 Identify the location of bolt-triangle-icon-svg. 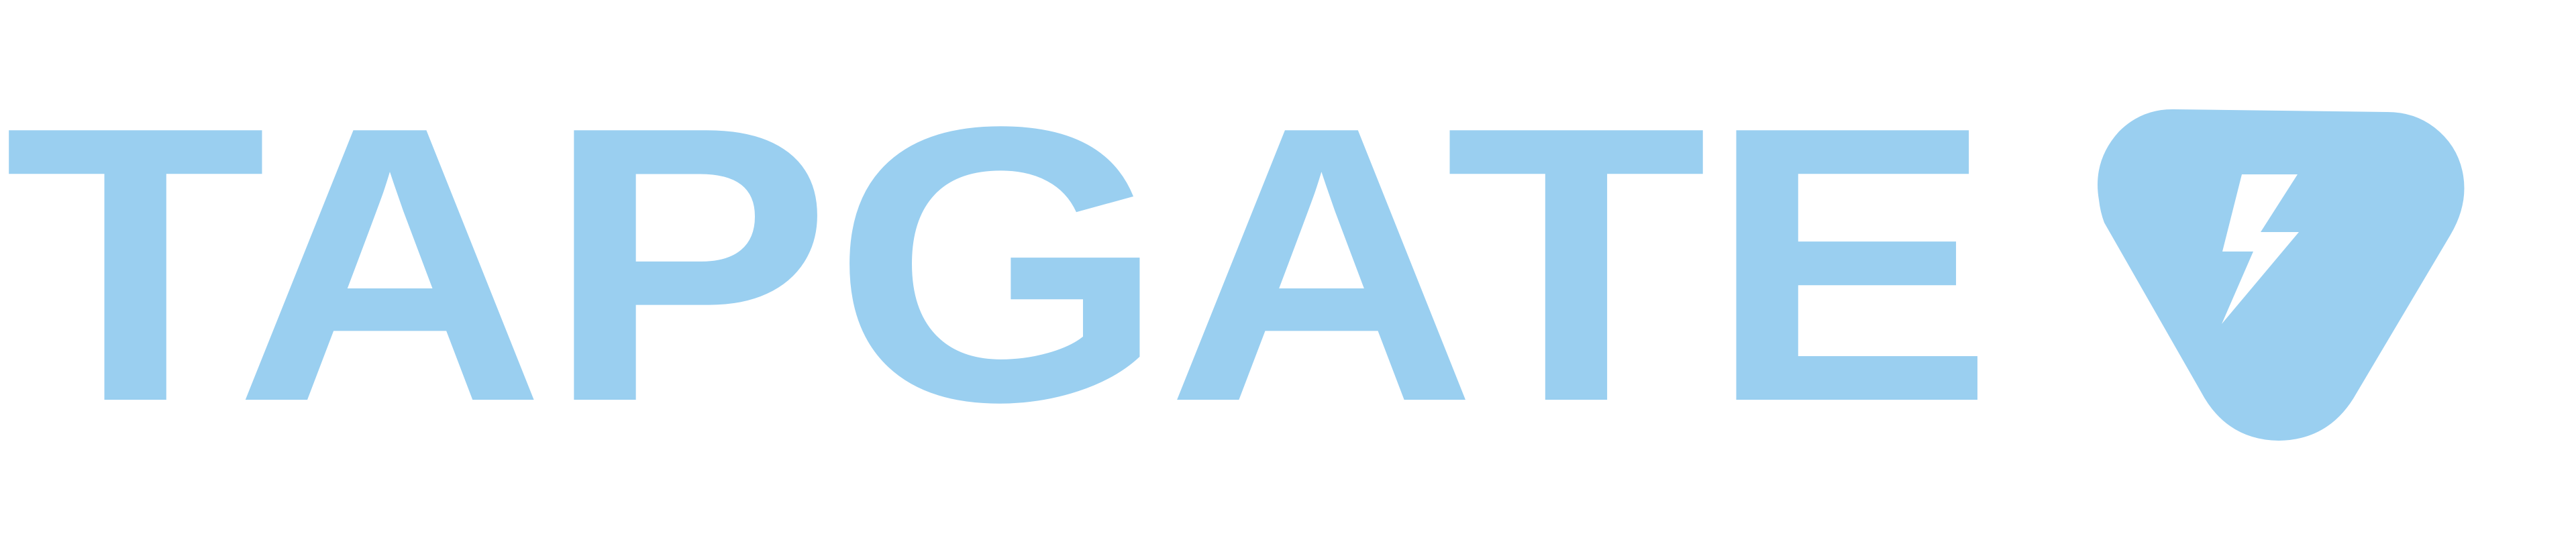
(2281, 275).